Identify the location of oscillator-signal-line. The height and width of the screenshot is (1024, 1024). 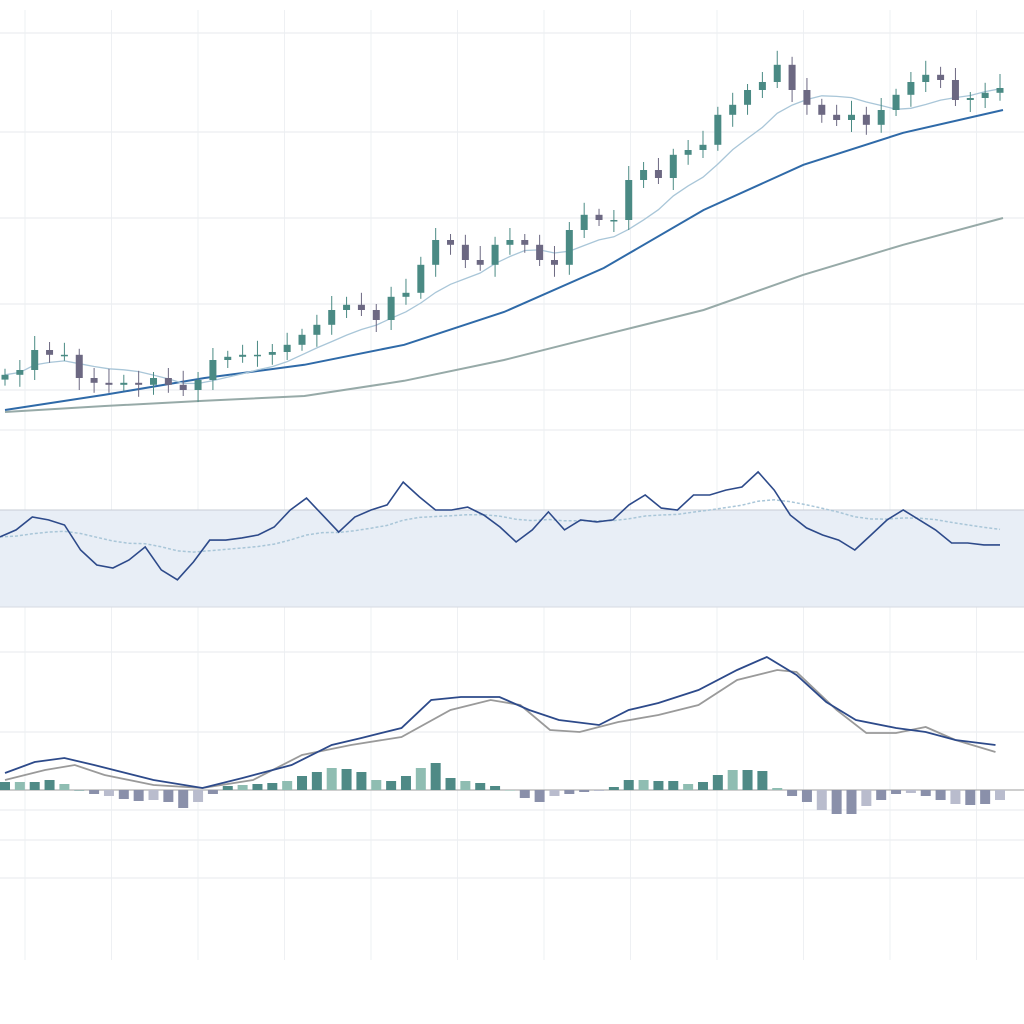
(500, 526).